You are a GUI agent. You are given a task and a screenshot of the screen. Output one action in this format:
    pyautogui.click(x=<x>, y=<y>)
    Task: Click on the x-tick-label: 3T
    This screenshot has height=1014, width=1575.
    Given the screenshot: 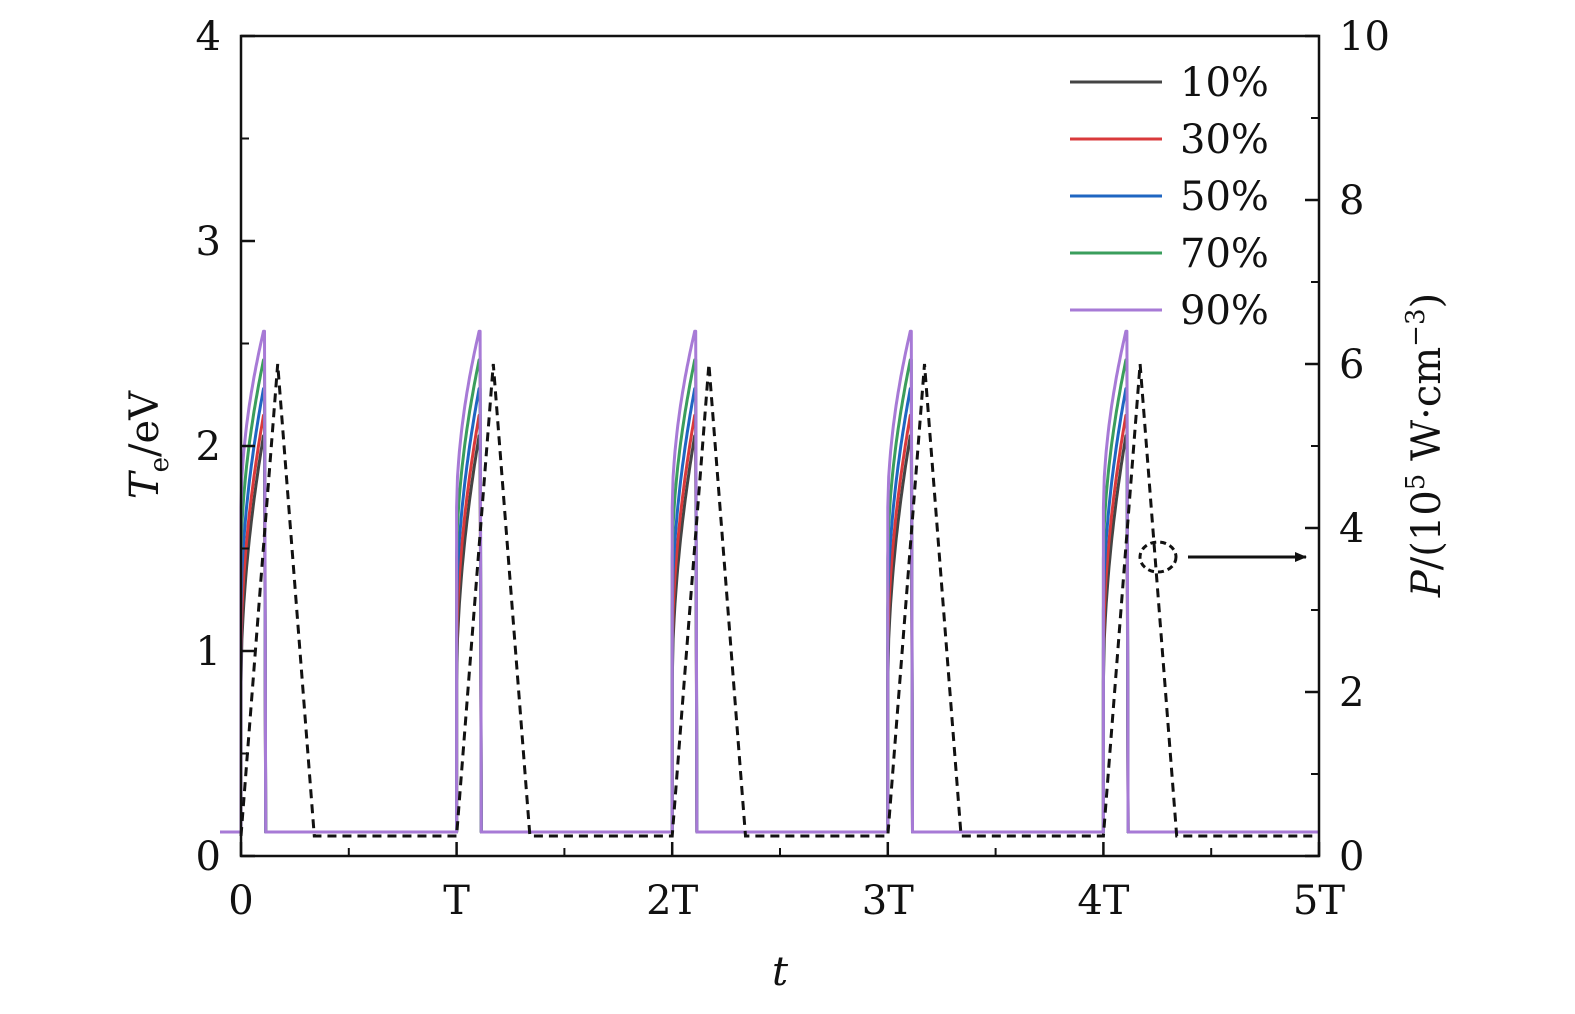 What is the action you would take?
    pyautogui.click(x=888, y=901)
    